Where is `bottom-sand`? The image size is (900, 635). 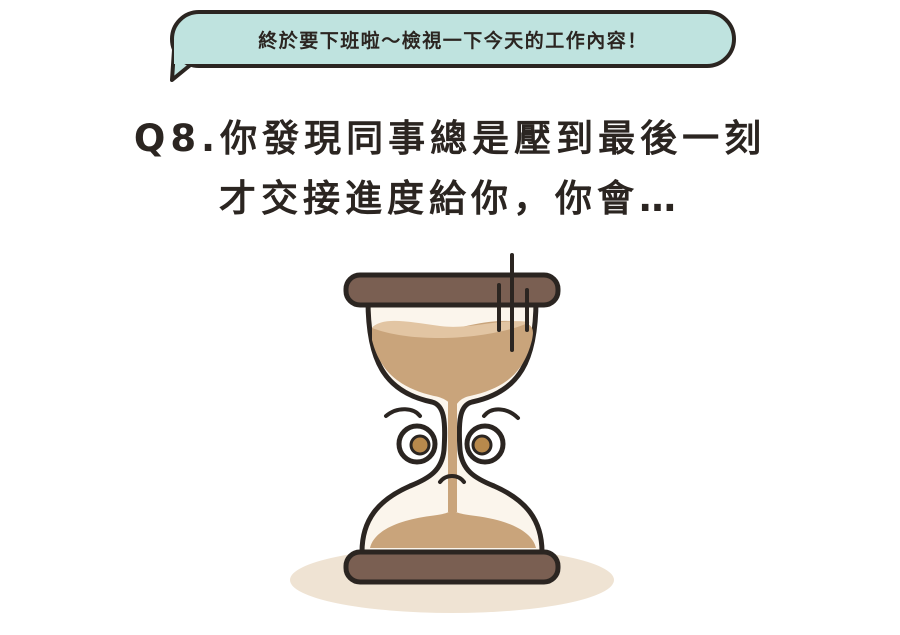 bottom-sand is located at coordinates (453, 528).